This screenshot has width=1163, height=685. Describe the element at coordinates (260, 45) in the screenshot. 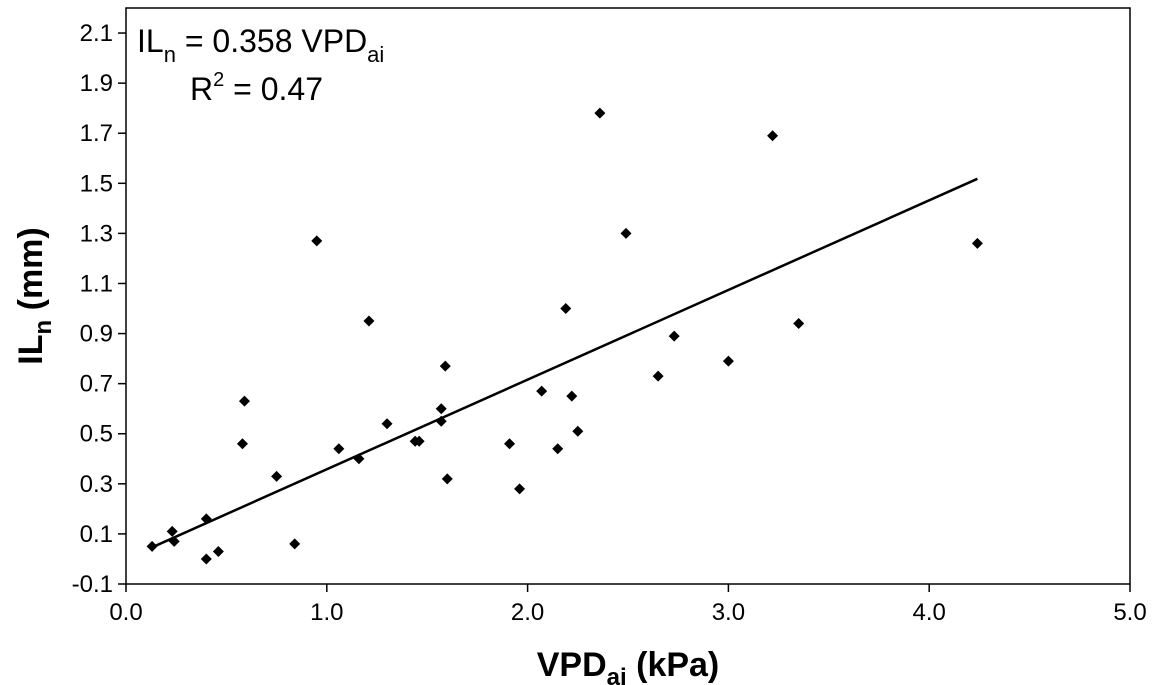

I see `equation-annotation: ILn = 0.358 VPDai` at that location.